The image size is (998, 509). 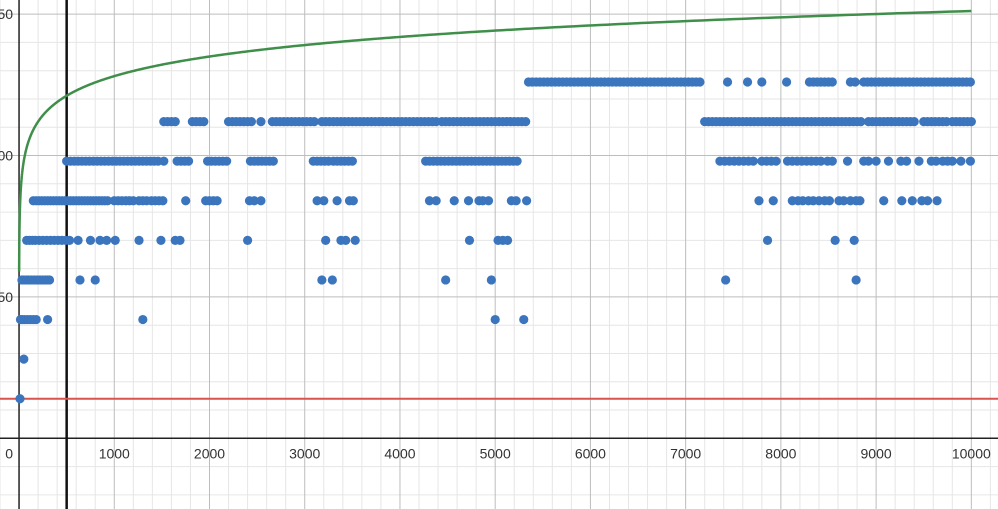 I want to click on x-tick-label: 8000, so click(x=780, y=453).